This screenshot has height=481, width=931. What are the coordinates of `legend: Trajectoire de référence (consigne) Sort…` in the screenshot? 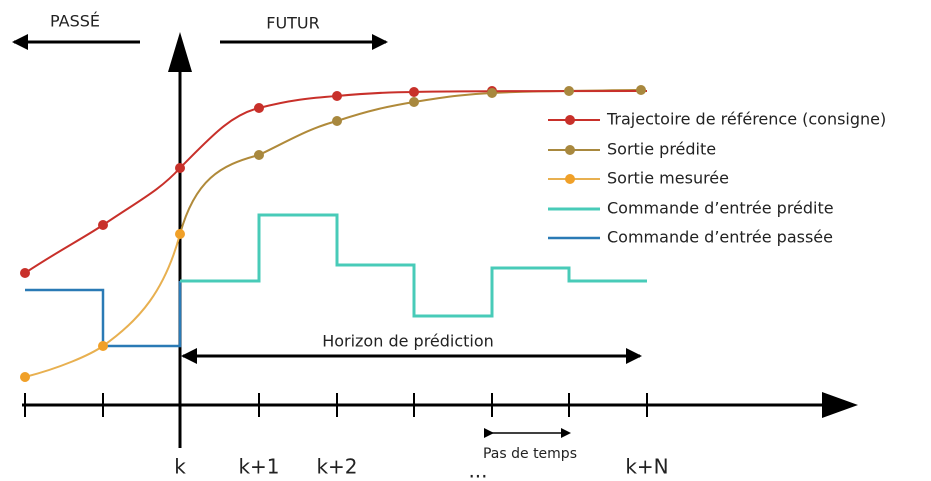 It's located at (717, 178).